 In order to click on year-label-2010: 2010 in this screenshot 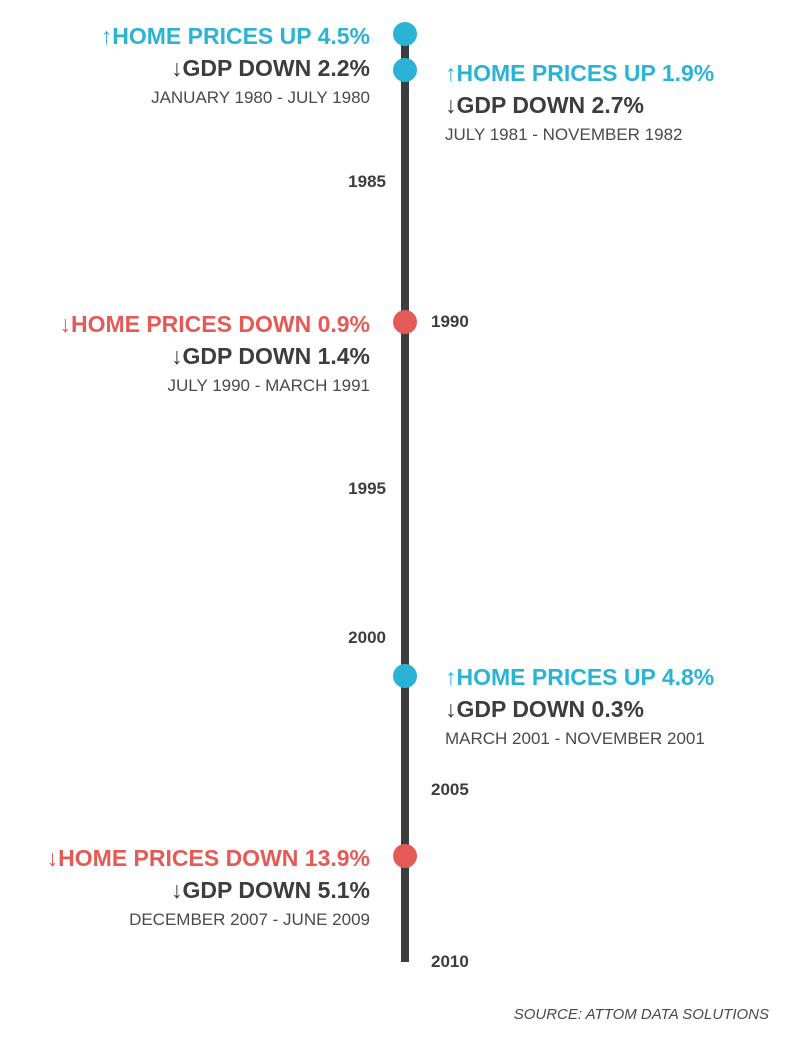, I will do `click(450, 961)`.